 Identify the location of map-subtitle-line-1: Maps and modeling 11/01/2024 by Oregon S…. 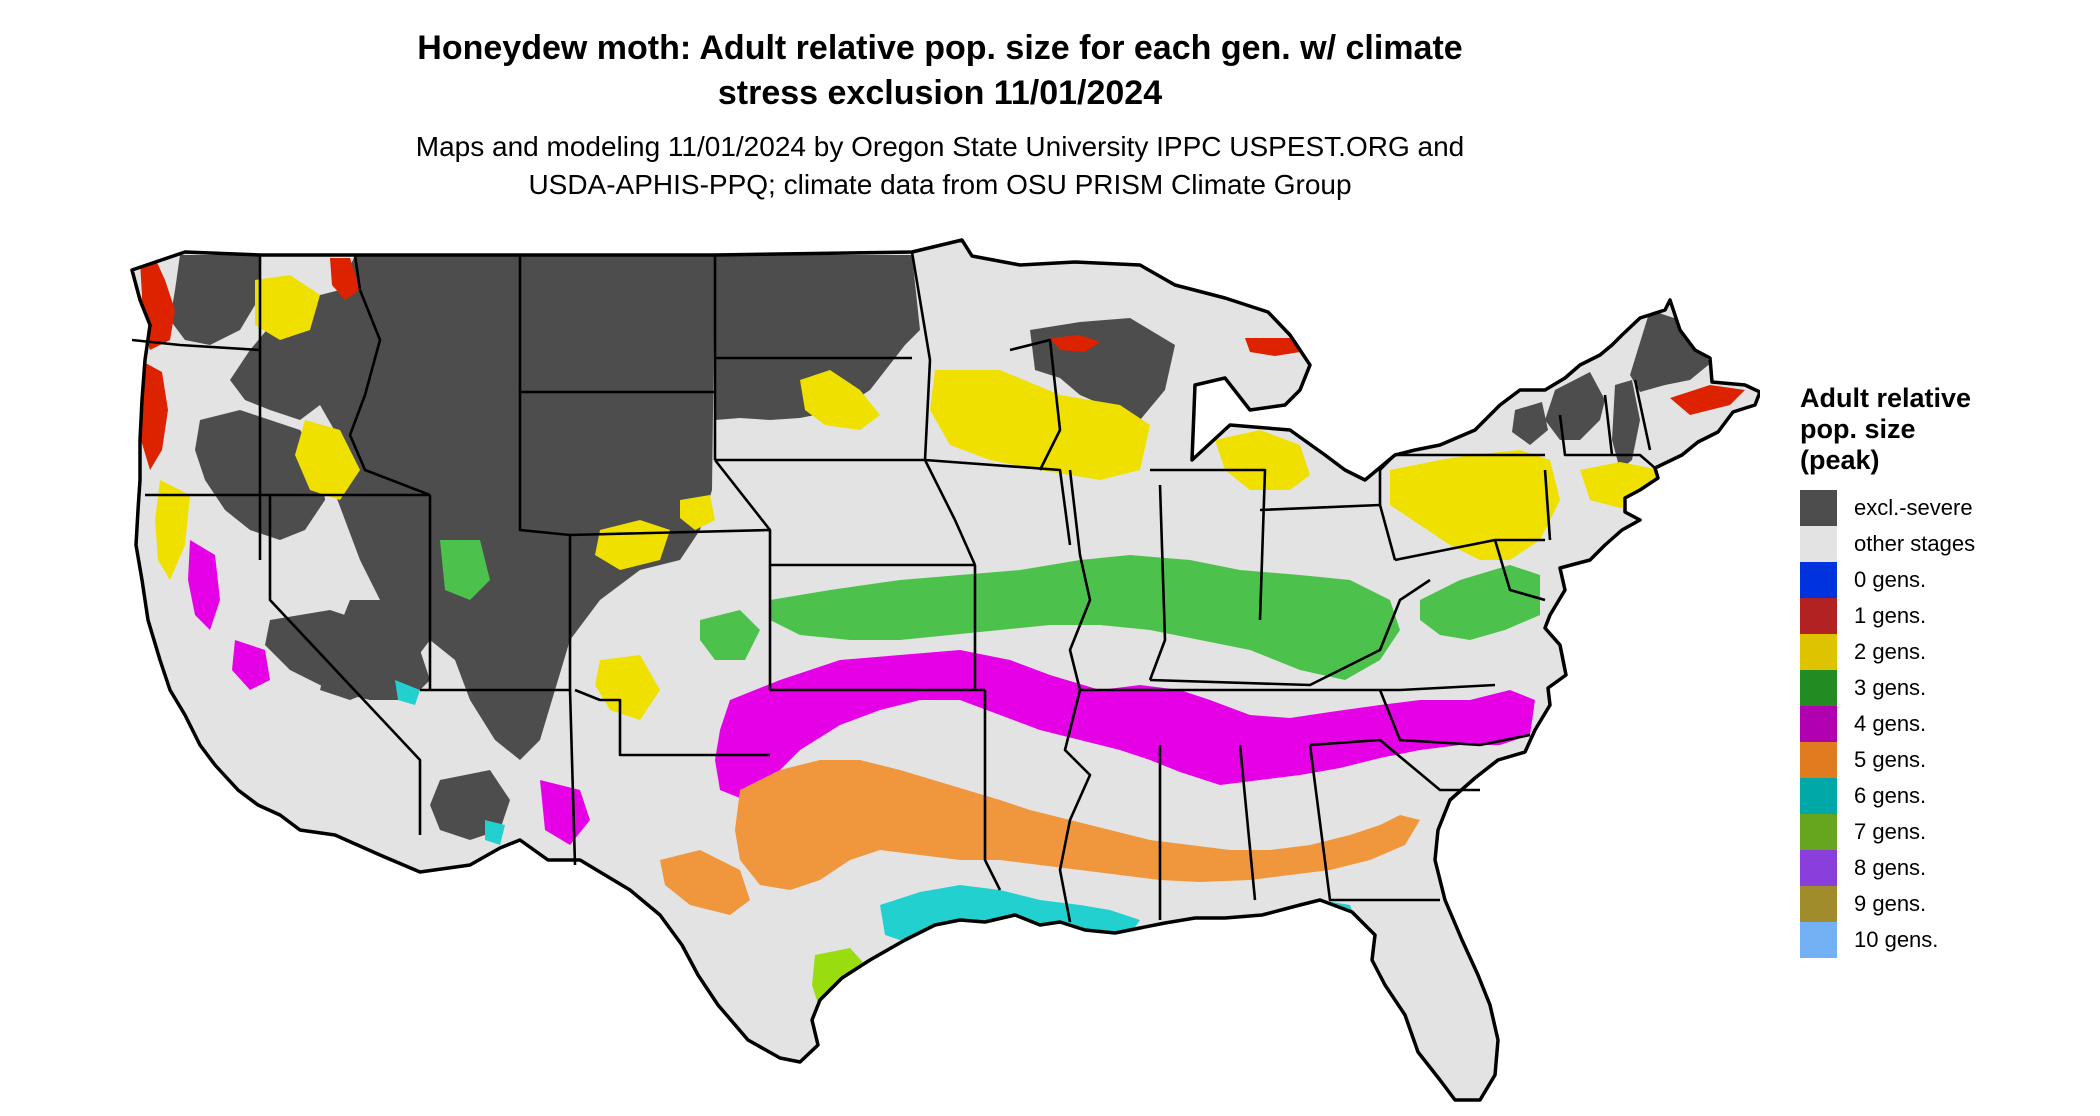
(940, 146).